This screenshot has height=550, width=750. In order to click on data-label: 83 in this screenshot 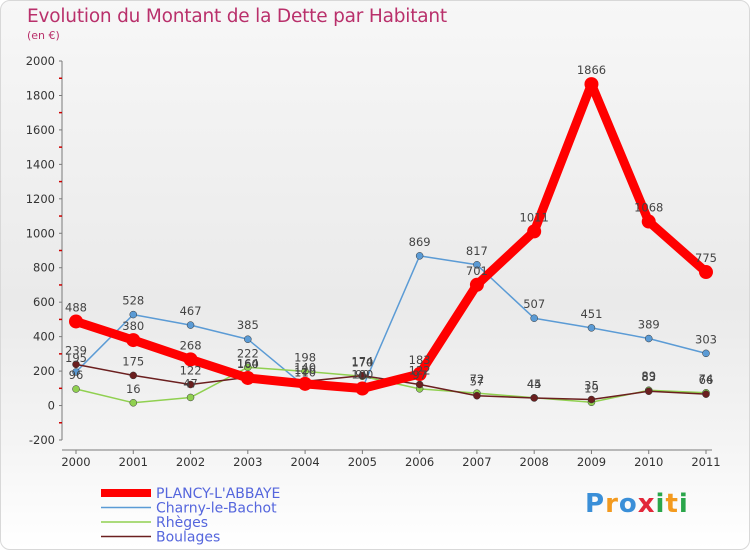, I will do `click(648, 377)`.